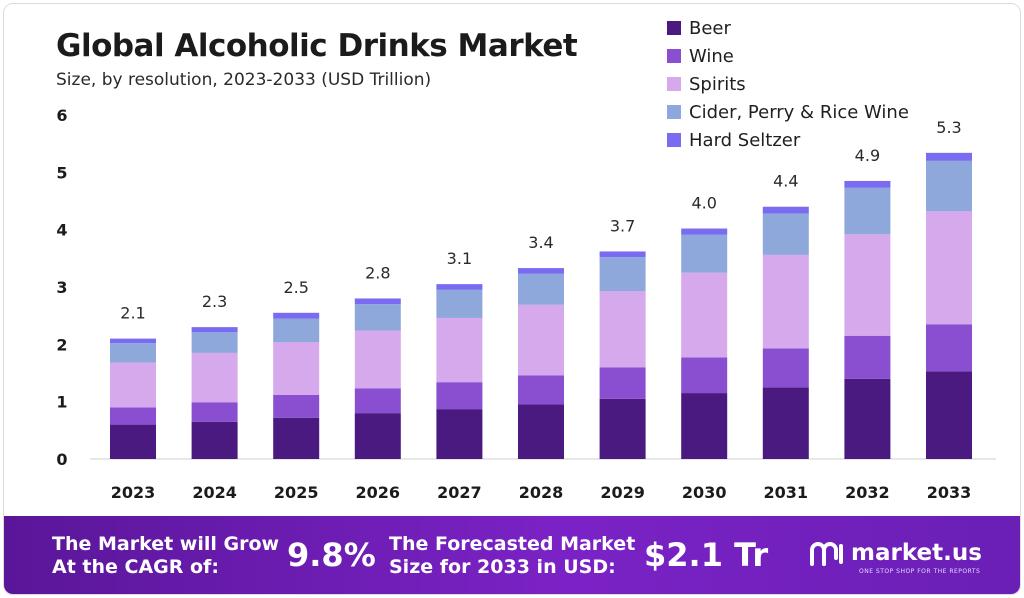  I want to click on y-tick-label: 6, so click(61, 115).